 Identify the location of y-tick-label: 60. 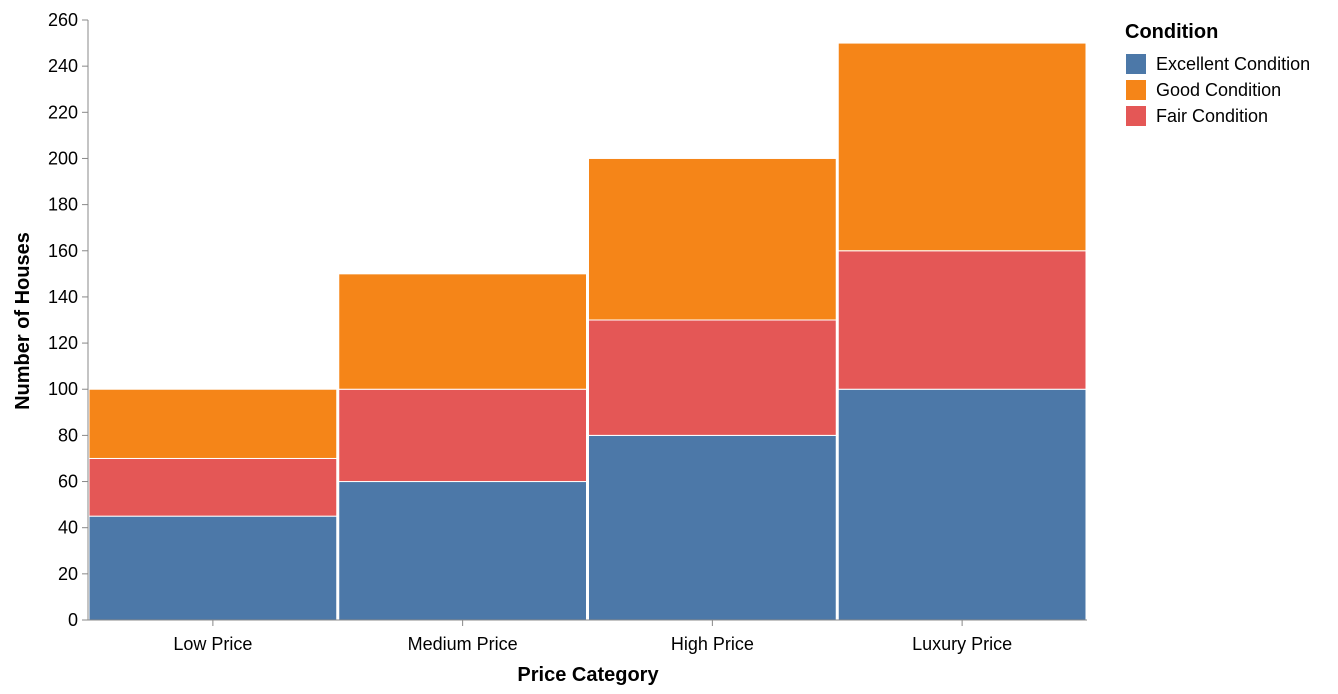
(68, 482).